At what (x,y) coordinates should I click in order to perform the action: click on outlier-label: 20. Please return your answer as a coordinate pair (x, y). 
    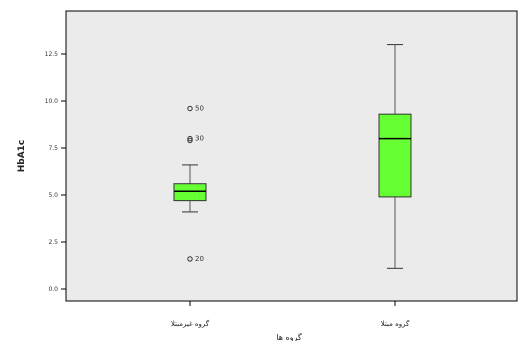
    Looking at the image, I should click on (199, 259).